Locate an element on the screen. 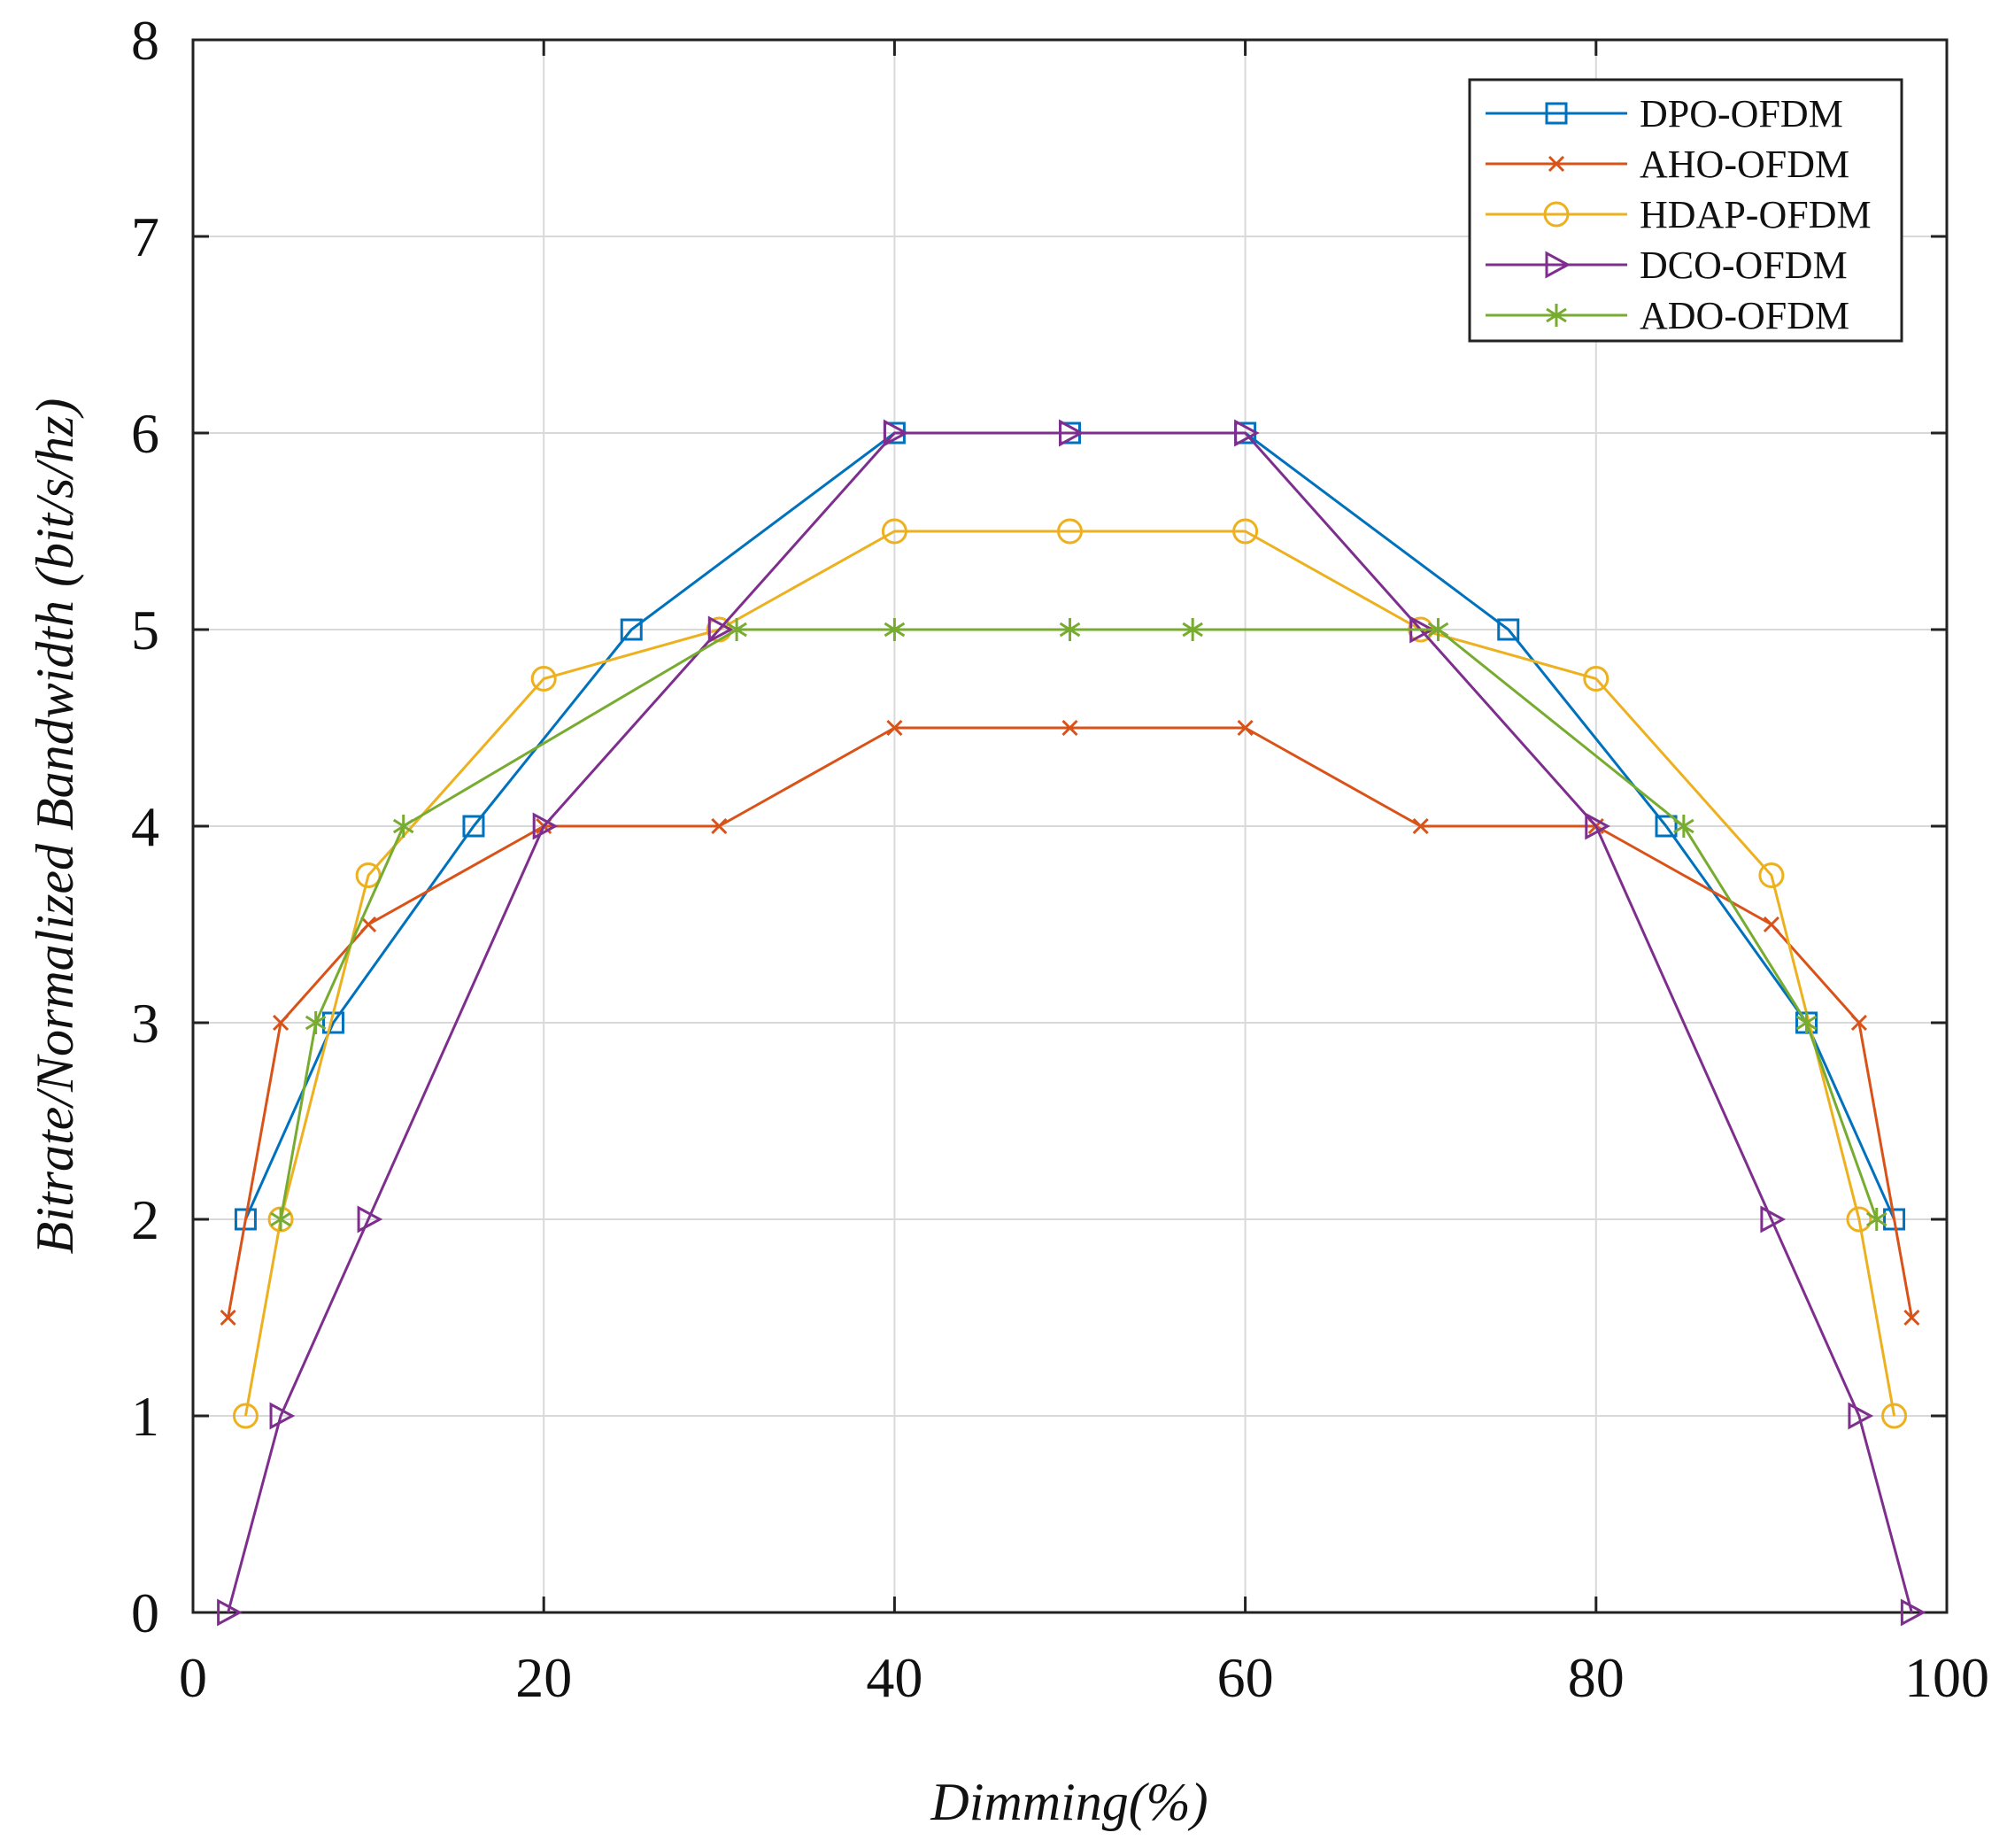 The image size is (2007, 1848). legend-item-dco-ofdm: DCO-OFDM is located at coordinates (1667, 265).